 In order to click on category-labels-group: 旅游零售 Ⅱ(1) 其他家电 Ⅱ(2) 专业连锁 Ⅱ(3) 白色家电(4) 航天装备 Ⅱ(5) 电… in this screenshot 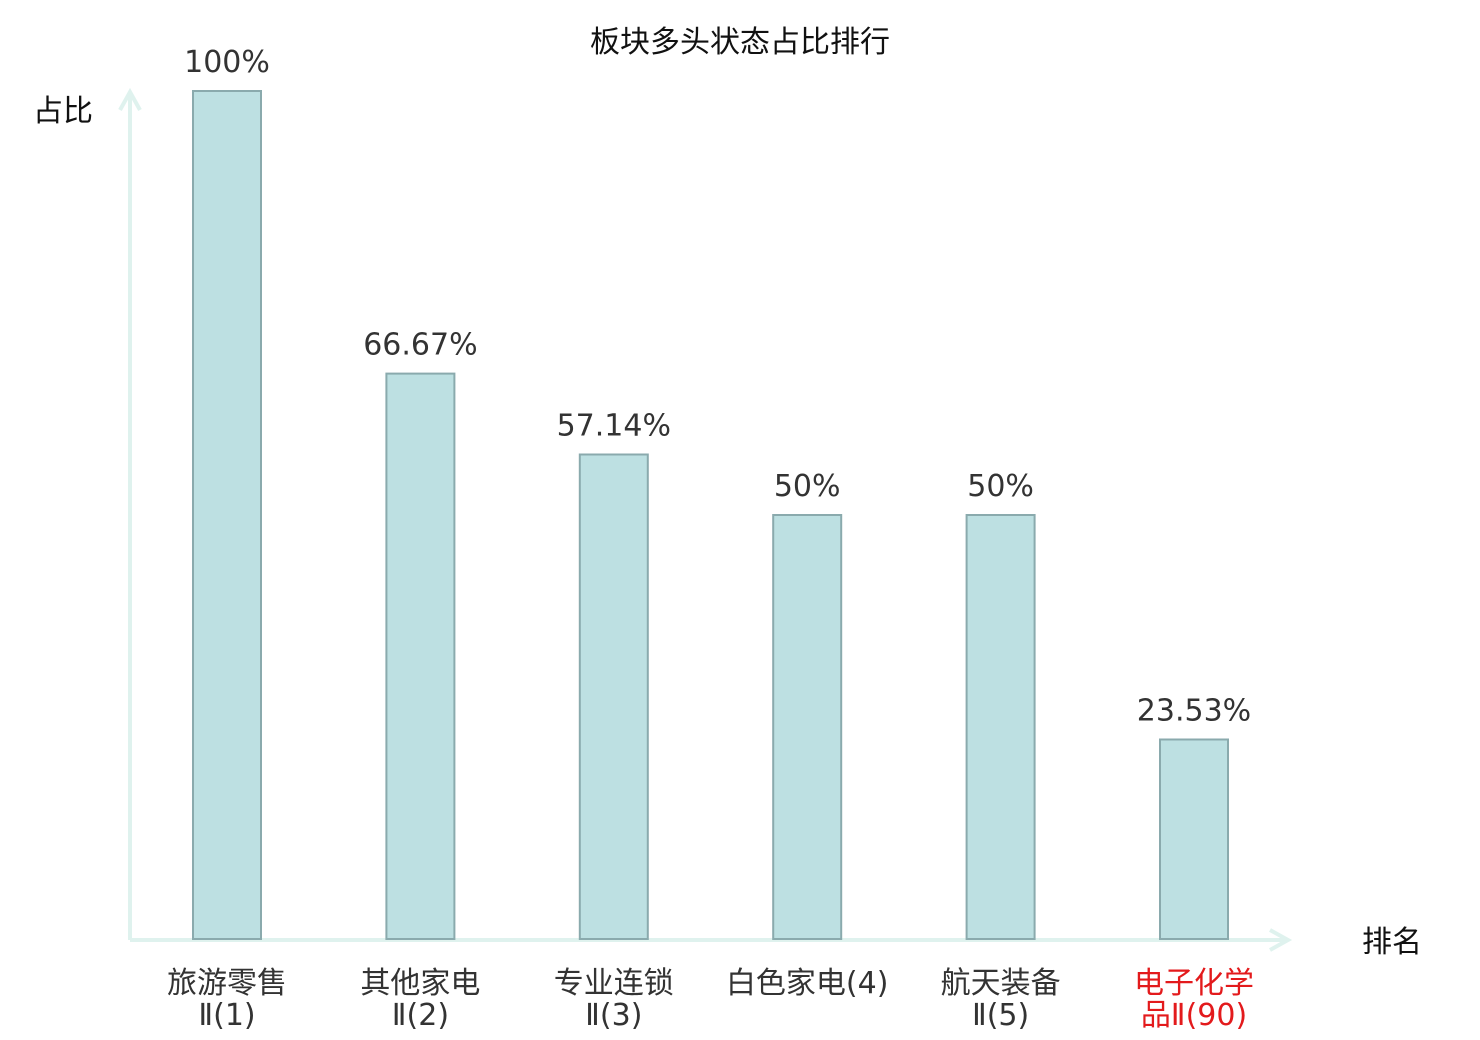, I will do `click(710, 999)`.